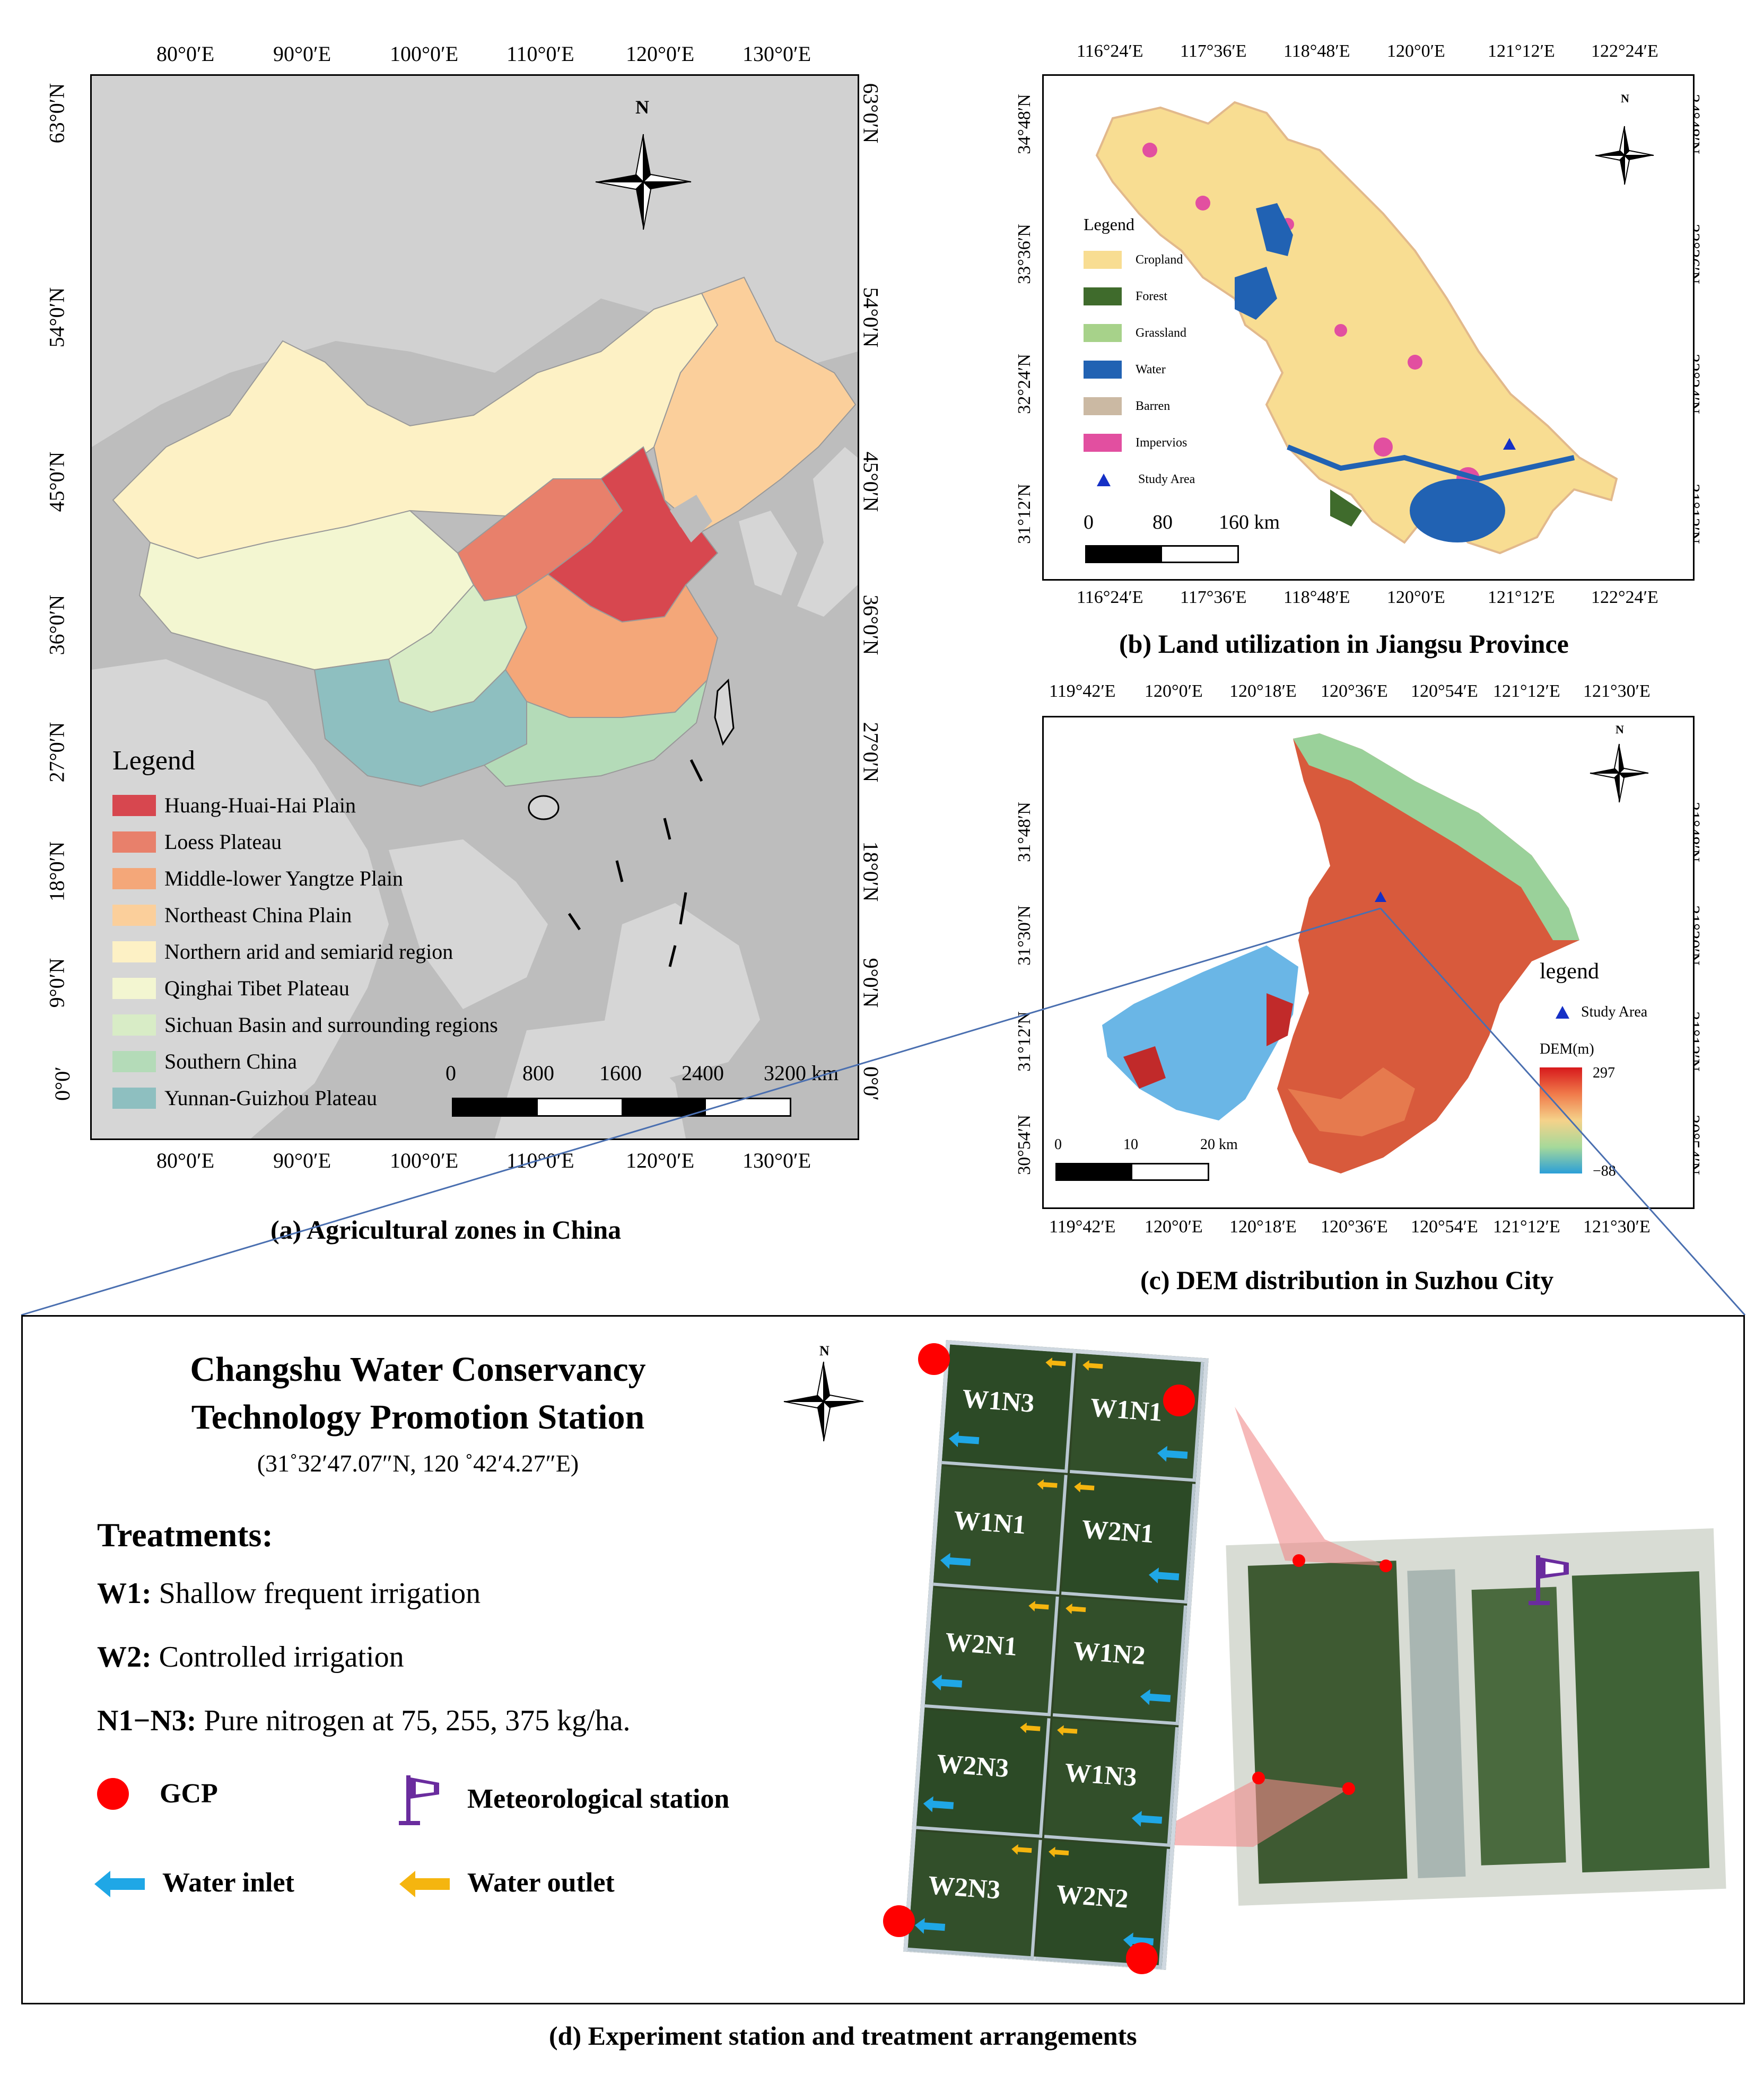 This screenshot has width=1764, height=2076. What do you see at coordinates (1604, 1073) in the screenshot?
I see `dem-max: 297` at bounding box center [1604, 1073].